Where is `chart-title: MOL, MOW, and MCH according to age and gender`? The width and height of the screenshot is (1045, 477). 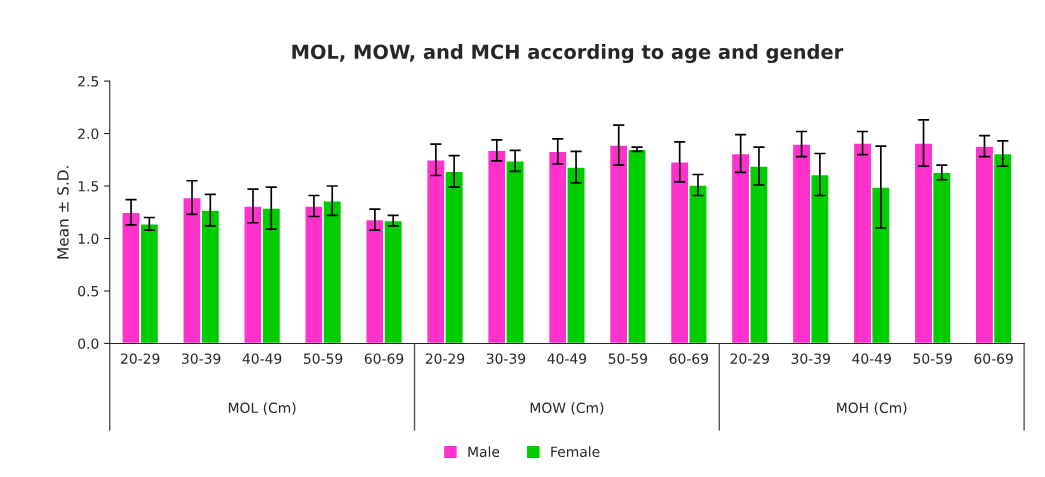 chart-title: MOL, MOW, and MCH according to age and gender is located at coordinates (568, 54).